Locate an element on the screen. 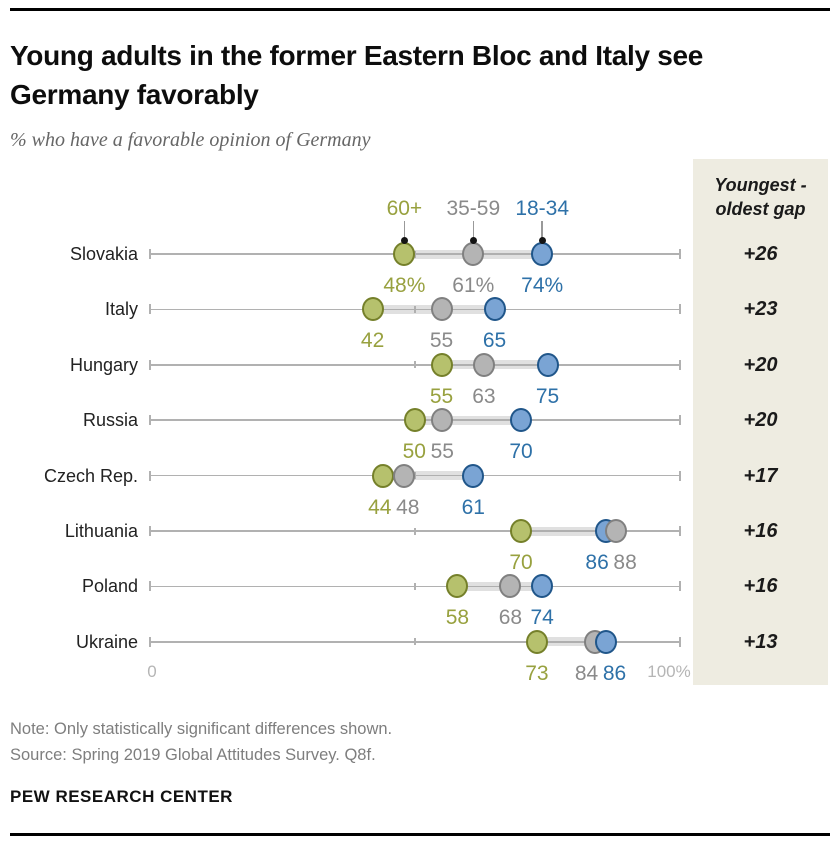 The width and height of the screenshot is (840, 848). country-label: Italy is located at coordinates (121, 309).